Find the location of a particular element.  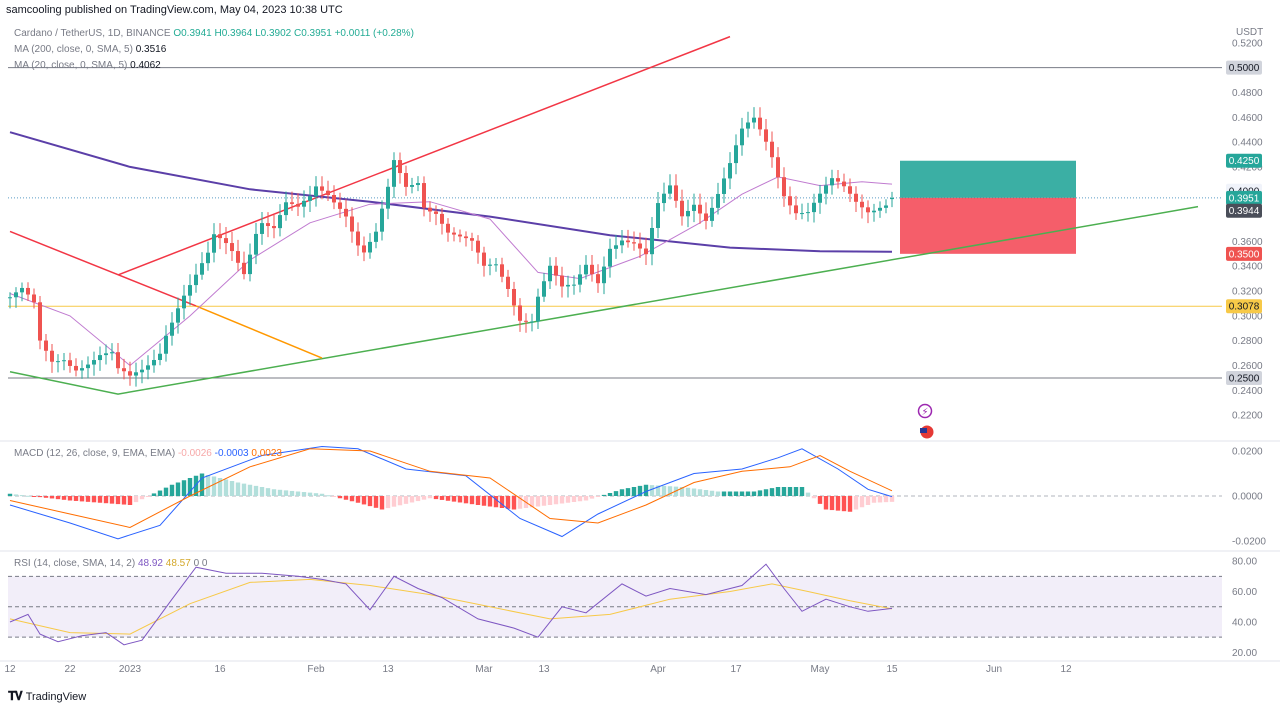

target-zone is located at coordinates (988, 179).